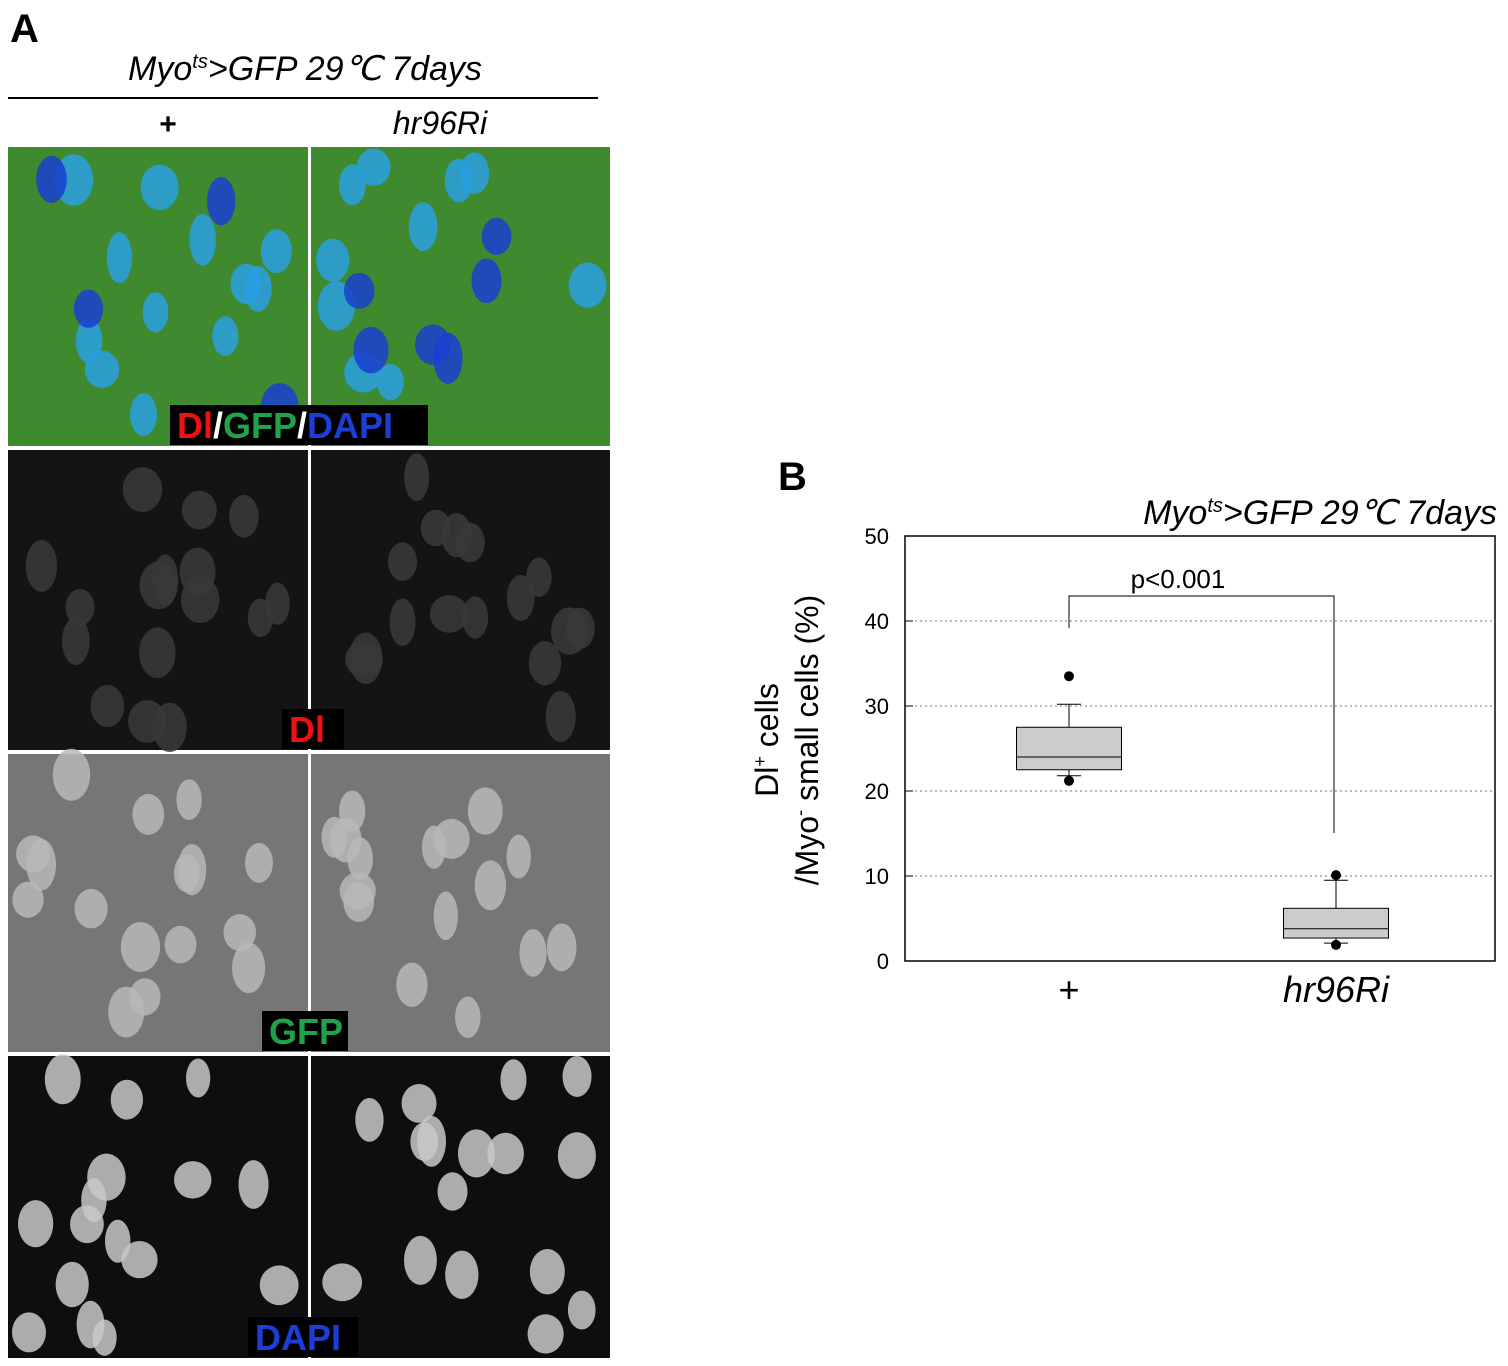 This screenshot has width=1508, height=1366. Describe the element at coordinates (195, 425) in the screenshot. I see `channel-name: Dl` at that location.